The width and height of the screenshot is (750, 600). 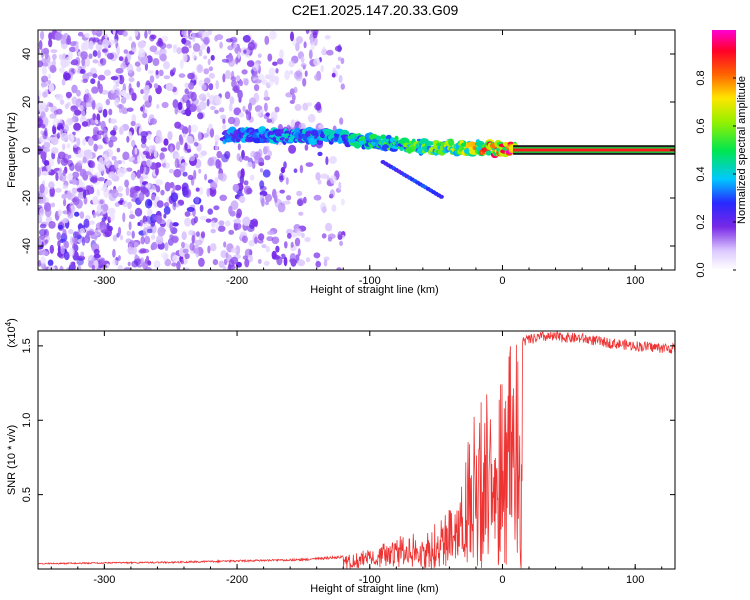 What do you see at coordinates (11, 333) in the screenshot?
I see `y-multiplier-label: (x104)` at bounding box center [11, 333].